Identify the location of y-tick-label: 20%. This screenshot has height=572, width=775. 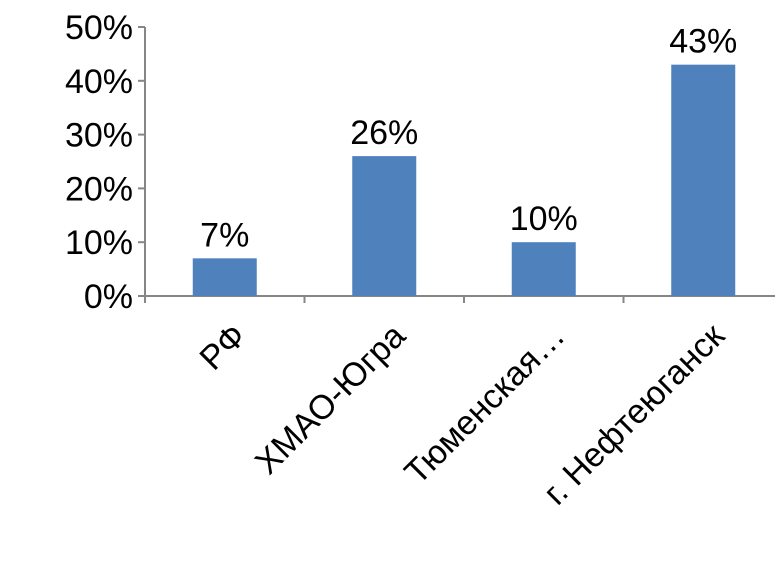
(99, 189).